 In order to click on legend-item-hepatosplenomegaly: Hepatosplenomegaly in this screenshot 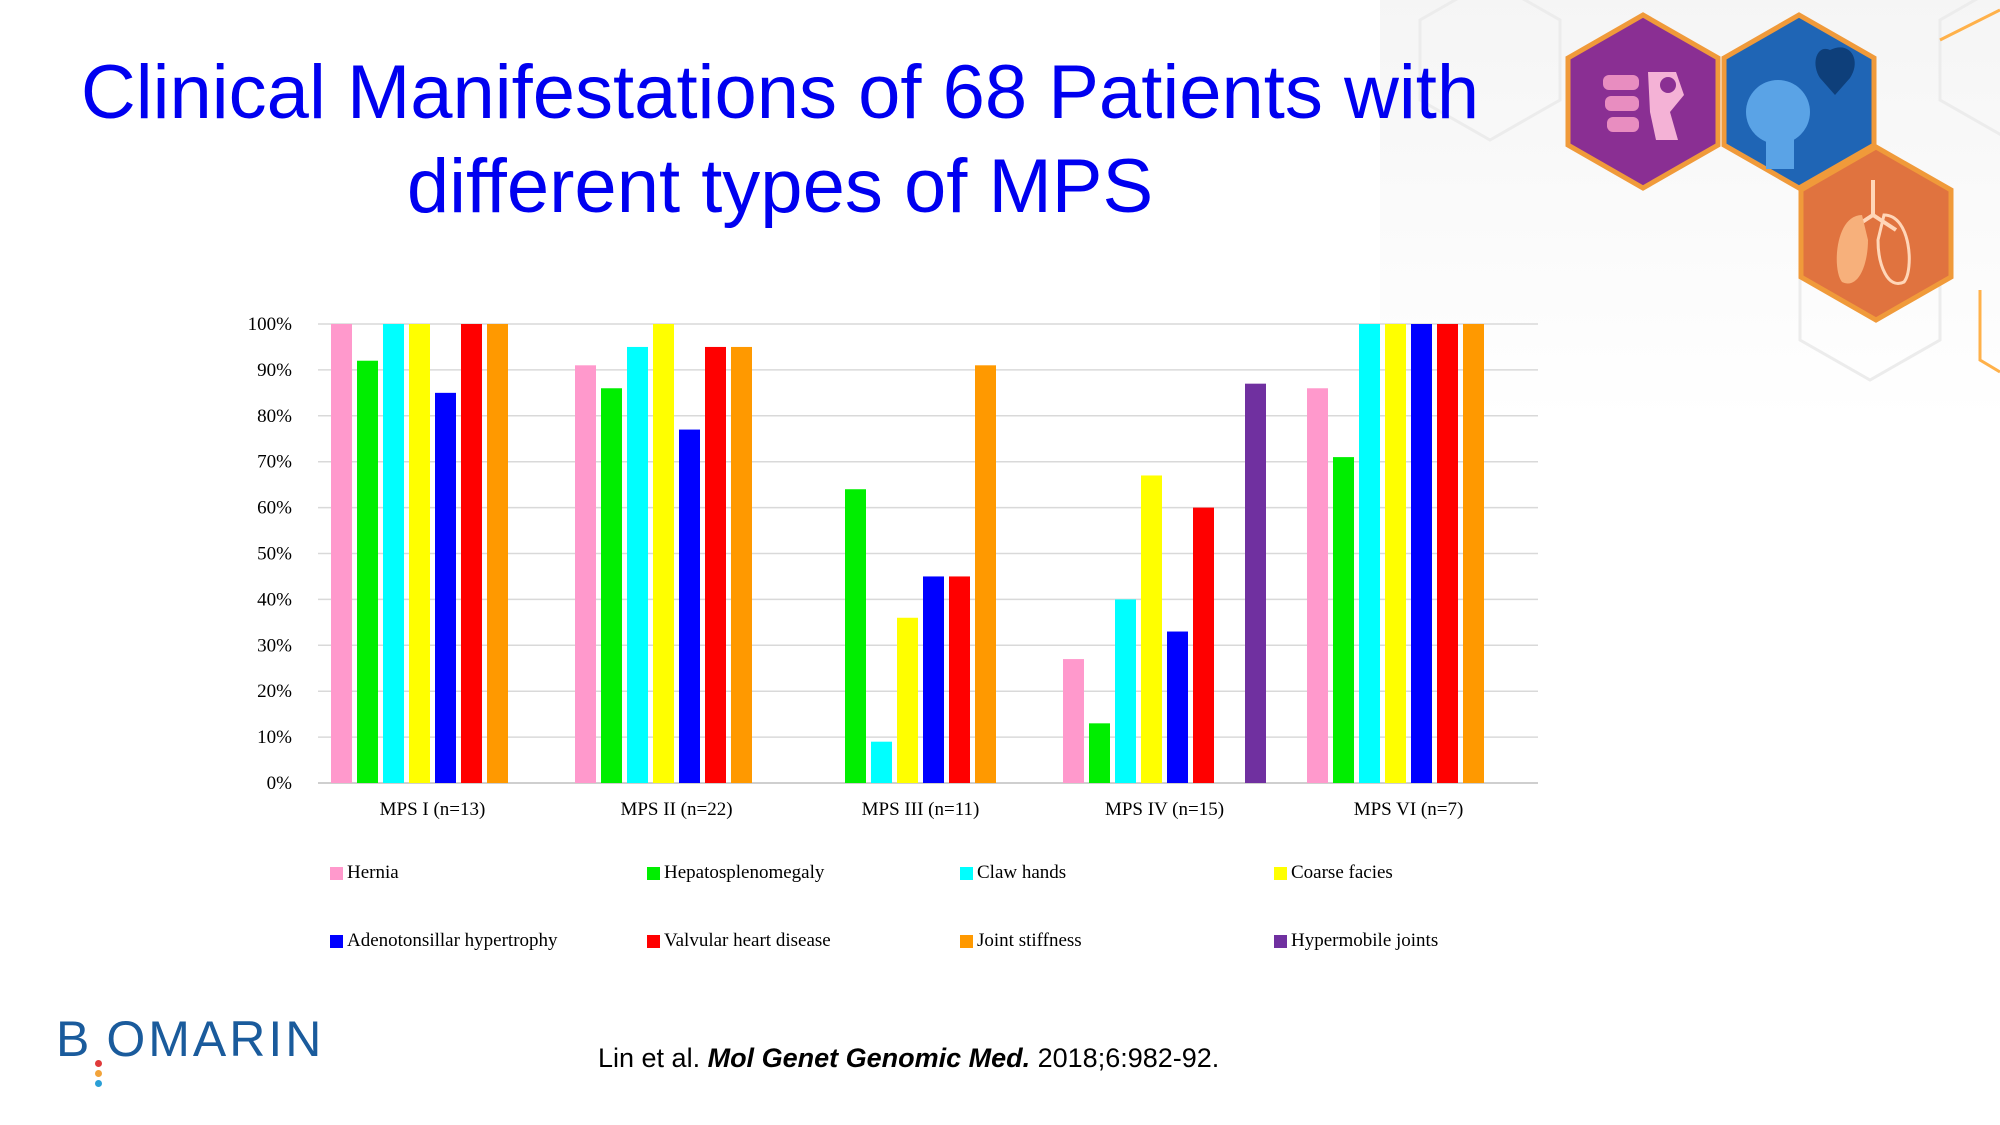, I will do `click(735, 873)`.